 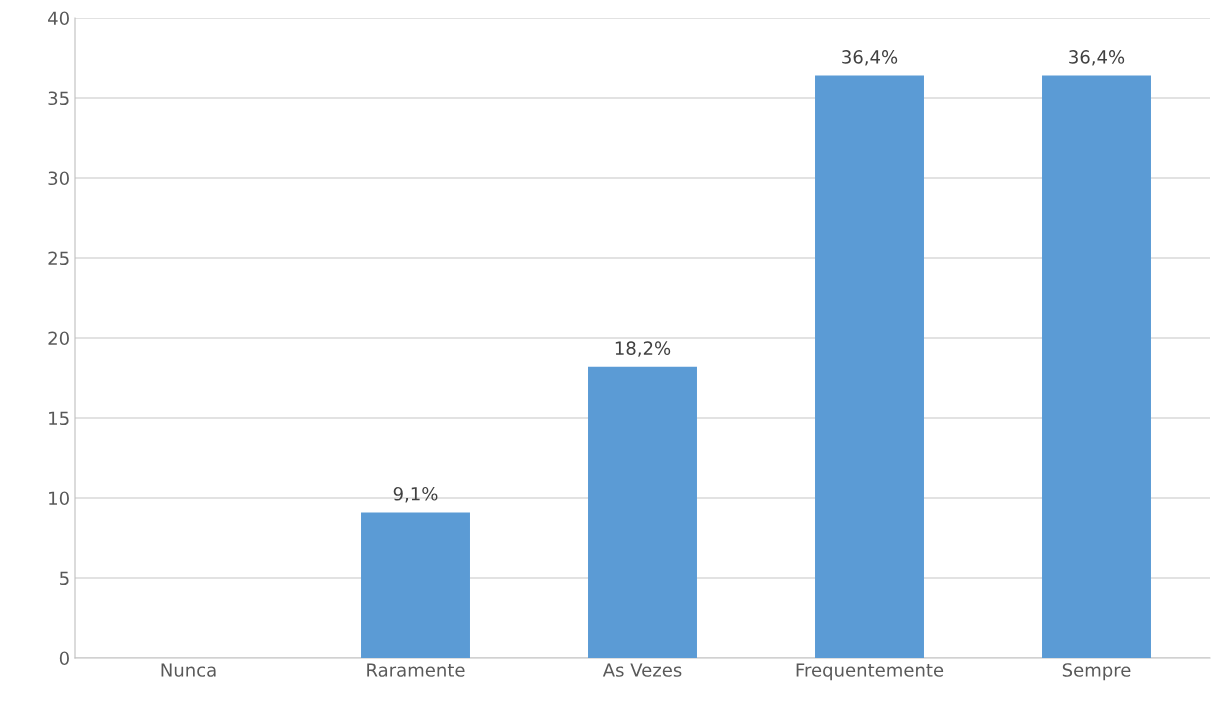 What do you see at coordinates (58, 18) in the screenshot?
I see `y-tick-label: 40` at bounding box center [58, 18].